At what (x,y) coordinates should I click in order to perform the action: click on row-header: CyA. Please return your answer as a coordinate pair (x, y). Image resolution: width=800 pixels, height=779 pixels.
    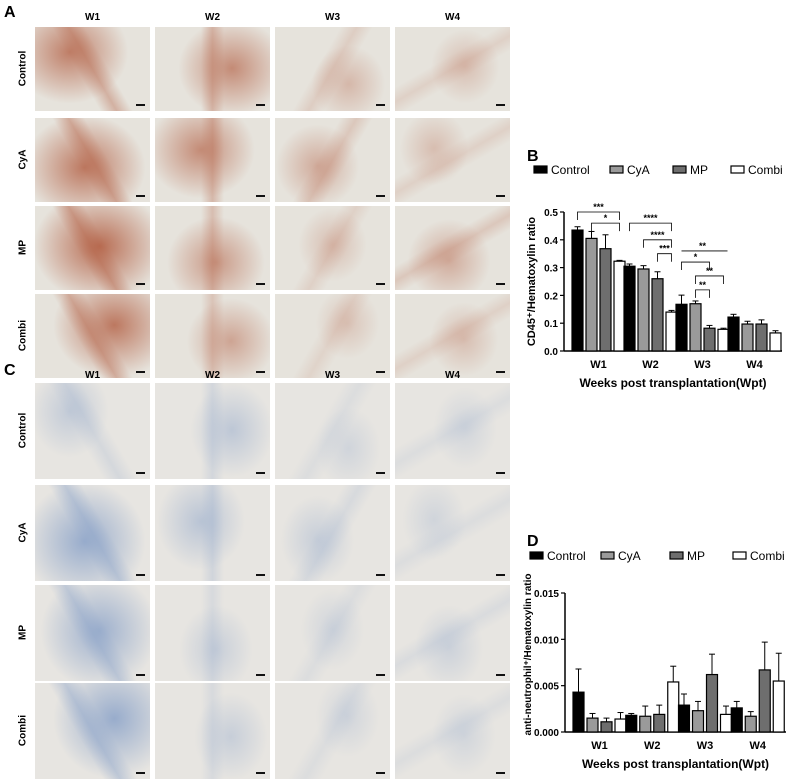
    Looking at the image, I should click on (23, 532).